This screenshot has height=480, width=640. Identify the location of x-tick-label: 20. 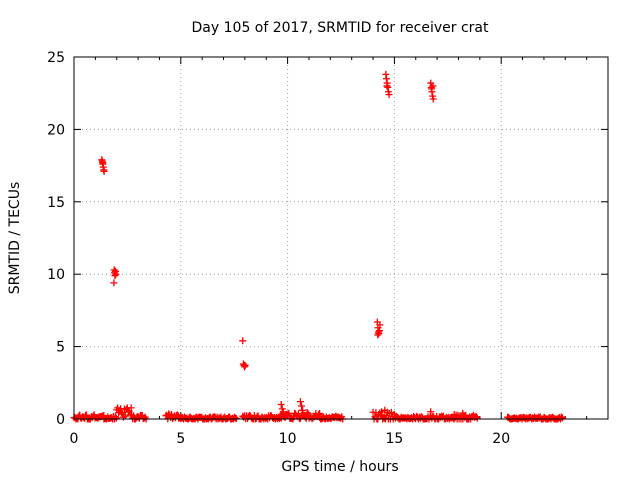
(501, 439).